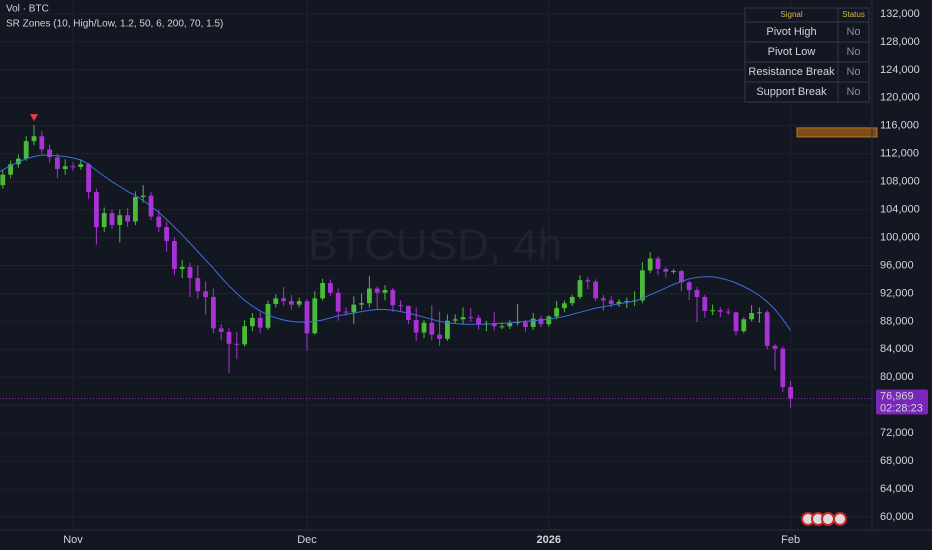  What do you see at coordinates (791, 14) in the screenshot?
I see `table-header: Signal` at bounding box center [791, 14].